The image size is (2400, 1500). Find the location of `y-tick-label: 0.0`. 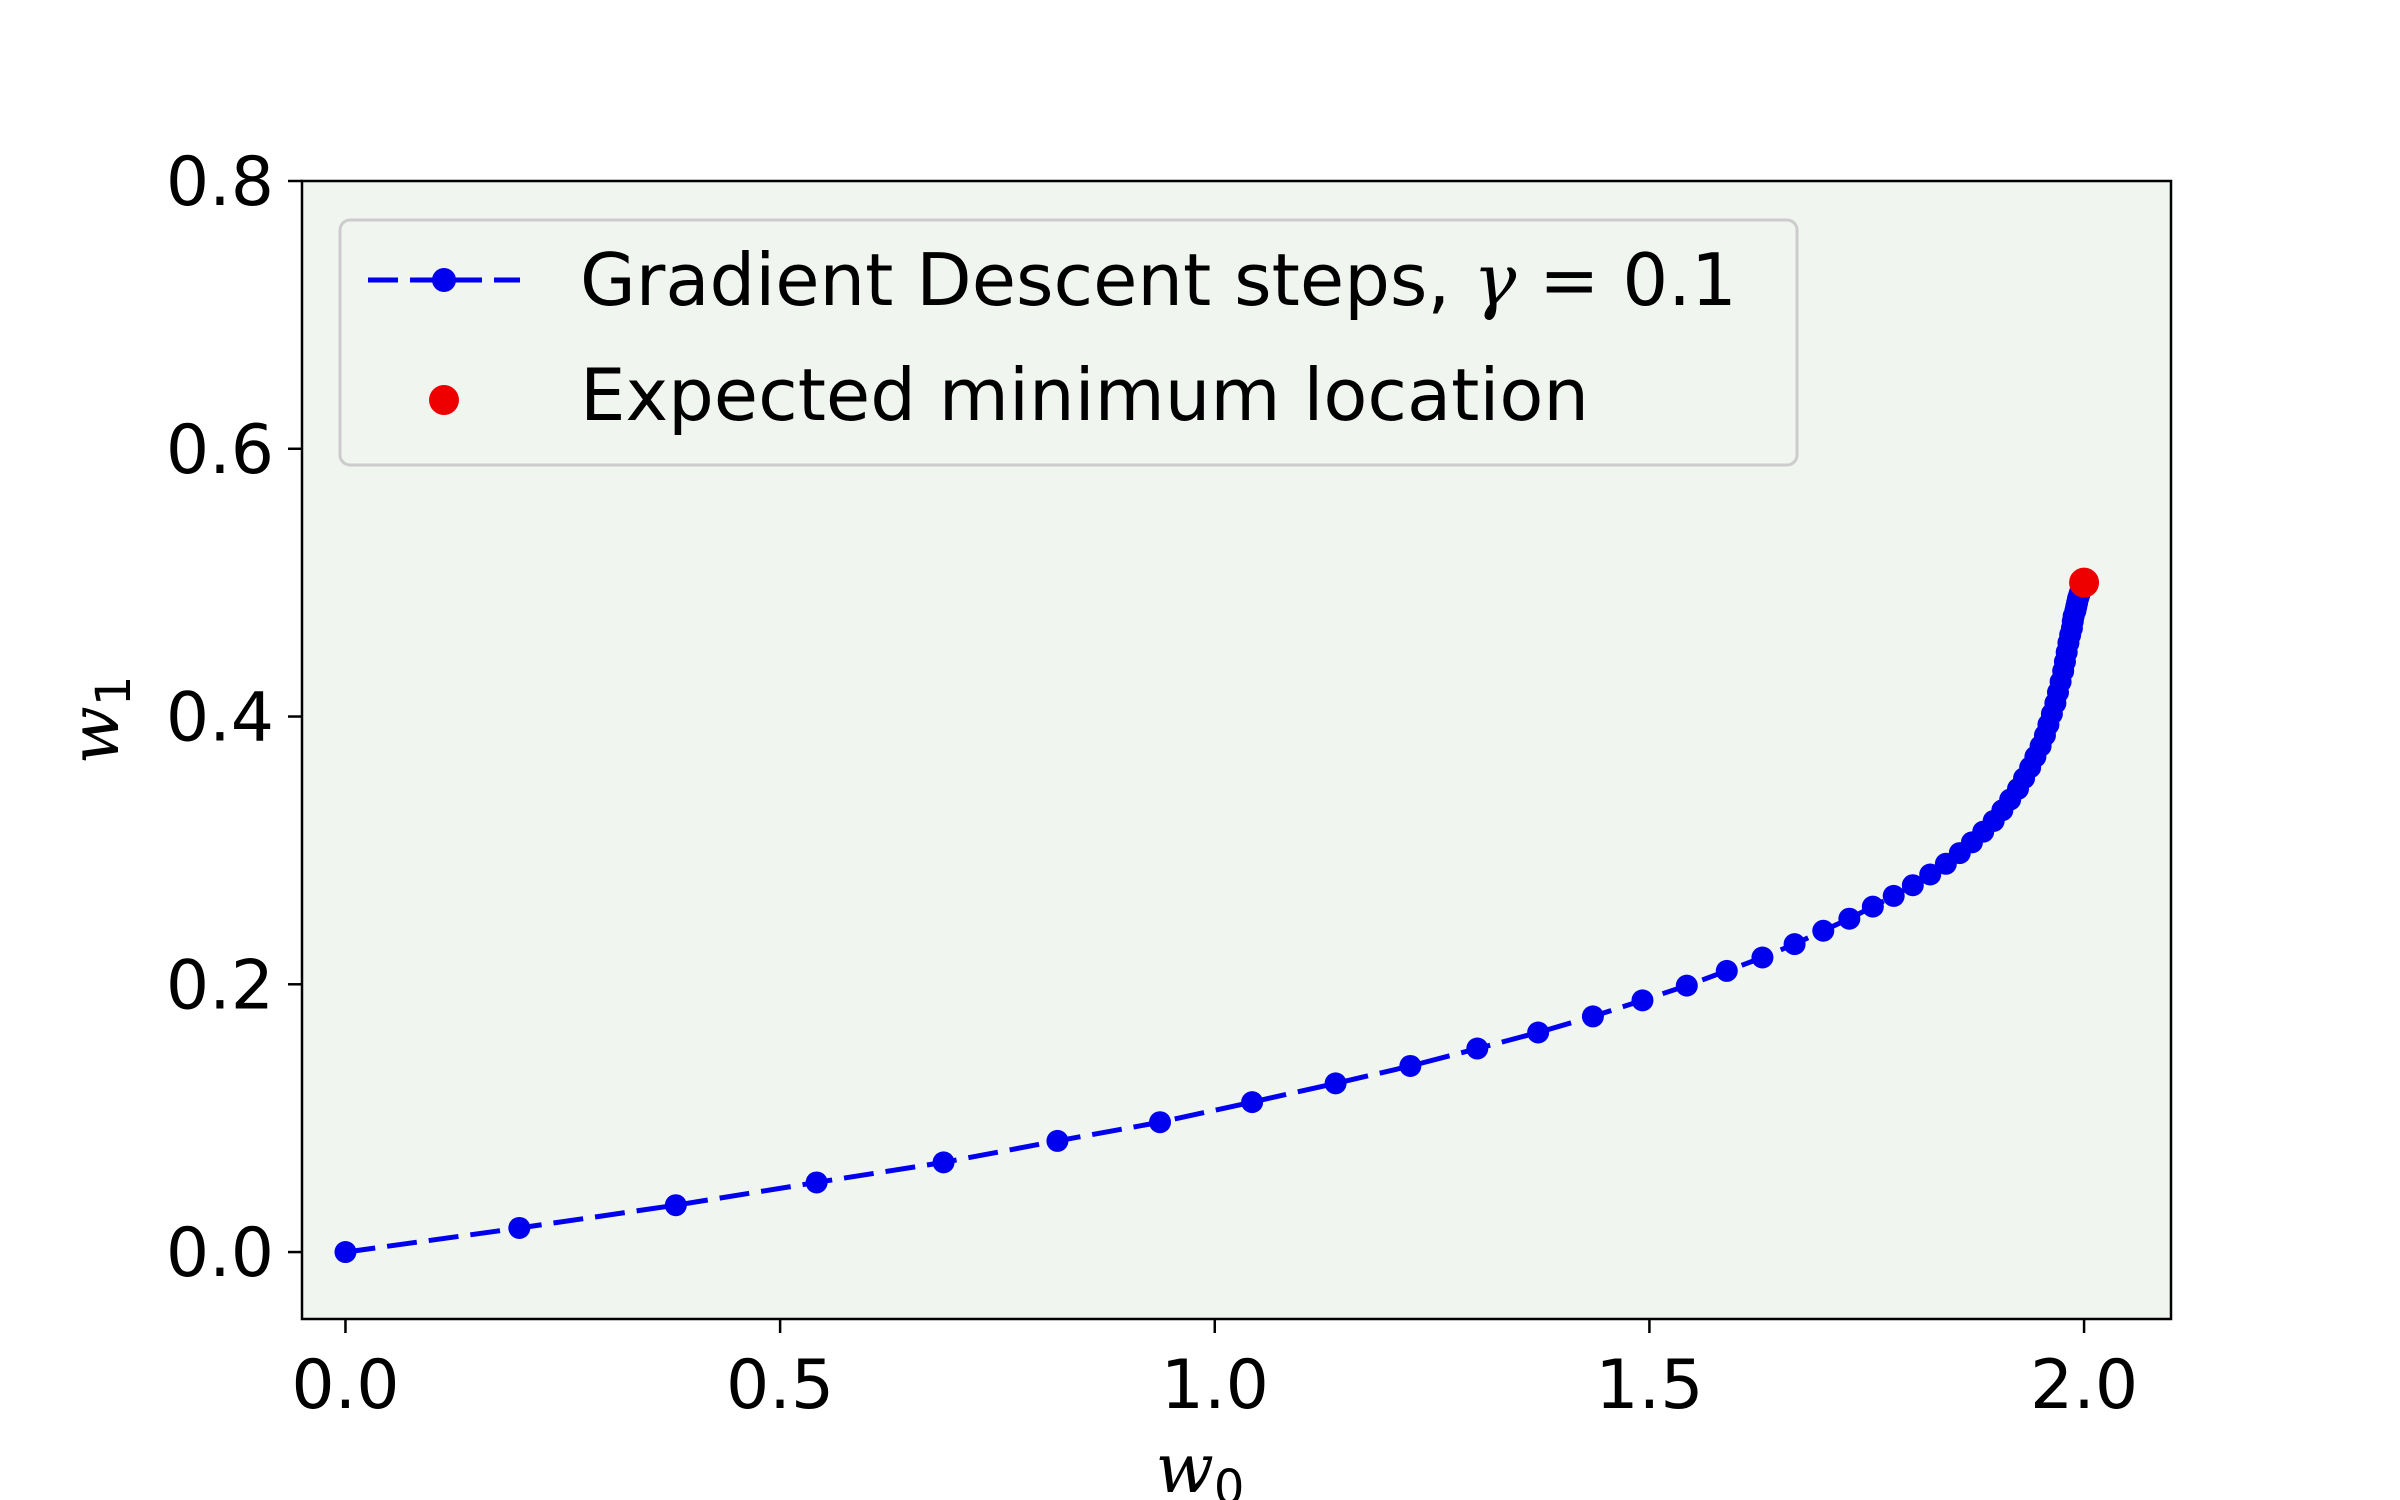

y-tick-label: 0.0 is located at coordinates (220, 1253).